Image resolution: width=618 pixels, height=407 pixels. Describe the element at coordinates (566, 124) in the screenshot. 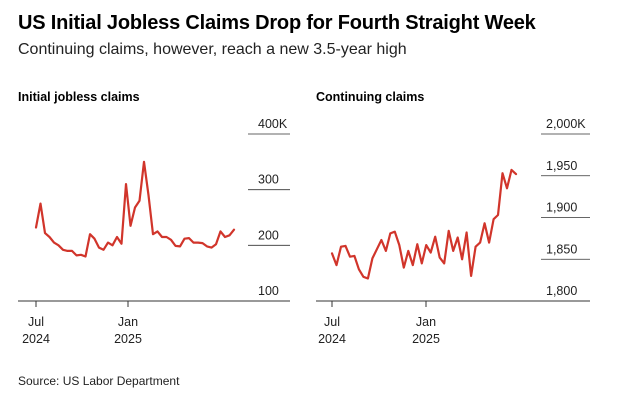

I see `continuing-y-tick-label: 2,000K` at that location.